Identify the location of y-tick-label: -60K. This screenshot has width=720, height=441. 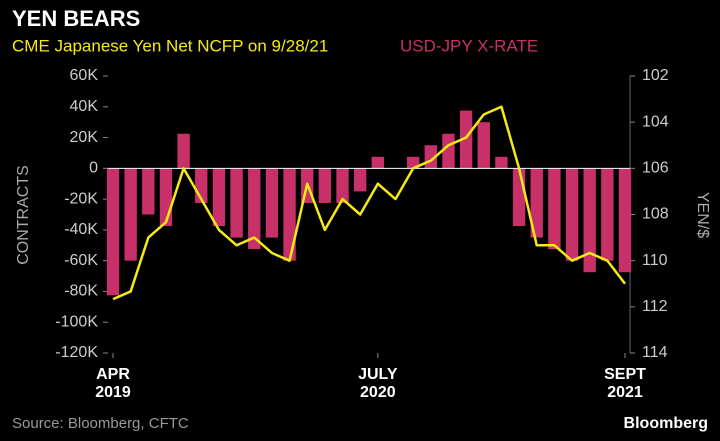
(81, 260).